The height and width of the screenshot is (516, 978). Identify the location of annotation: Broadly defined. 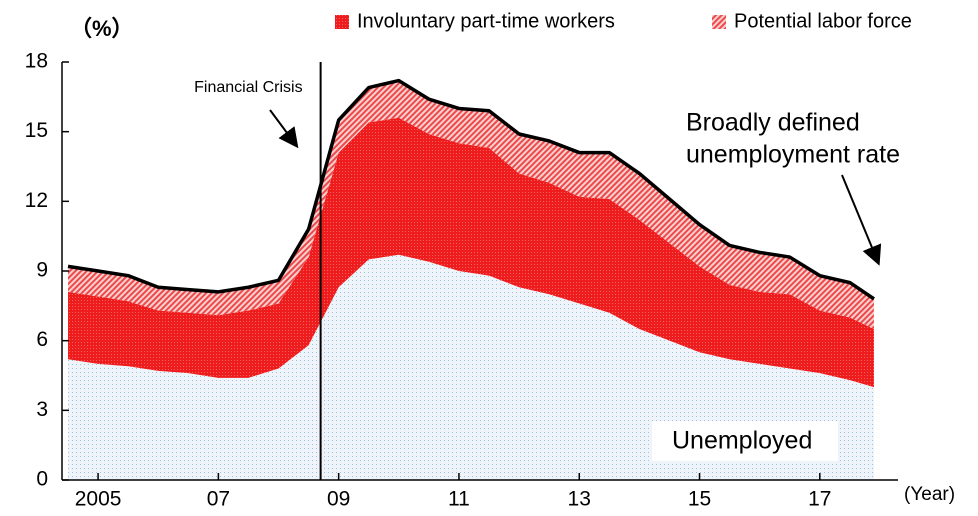
(773, 123).